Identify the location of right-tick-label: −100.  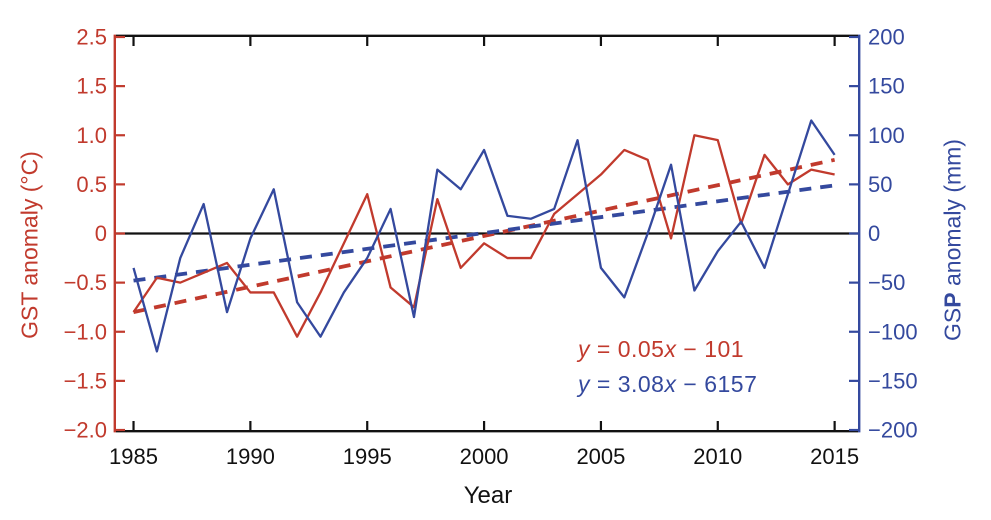
(893, 331).